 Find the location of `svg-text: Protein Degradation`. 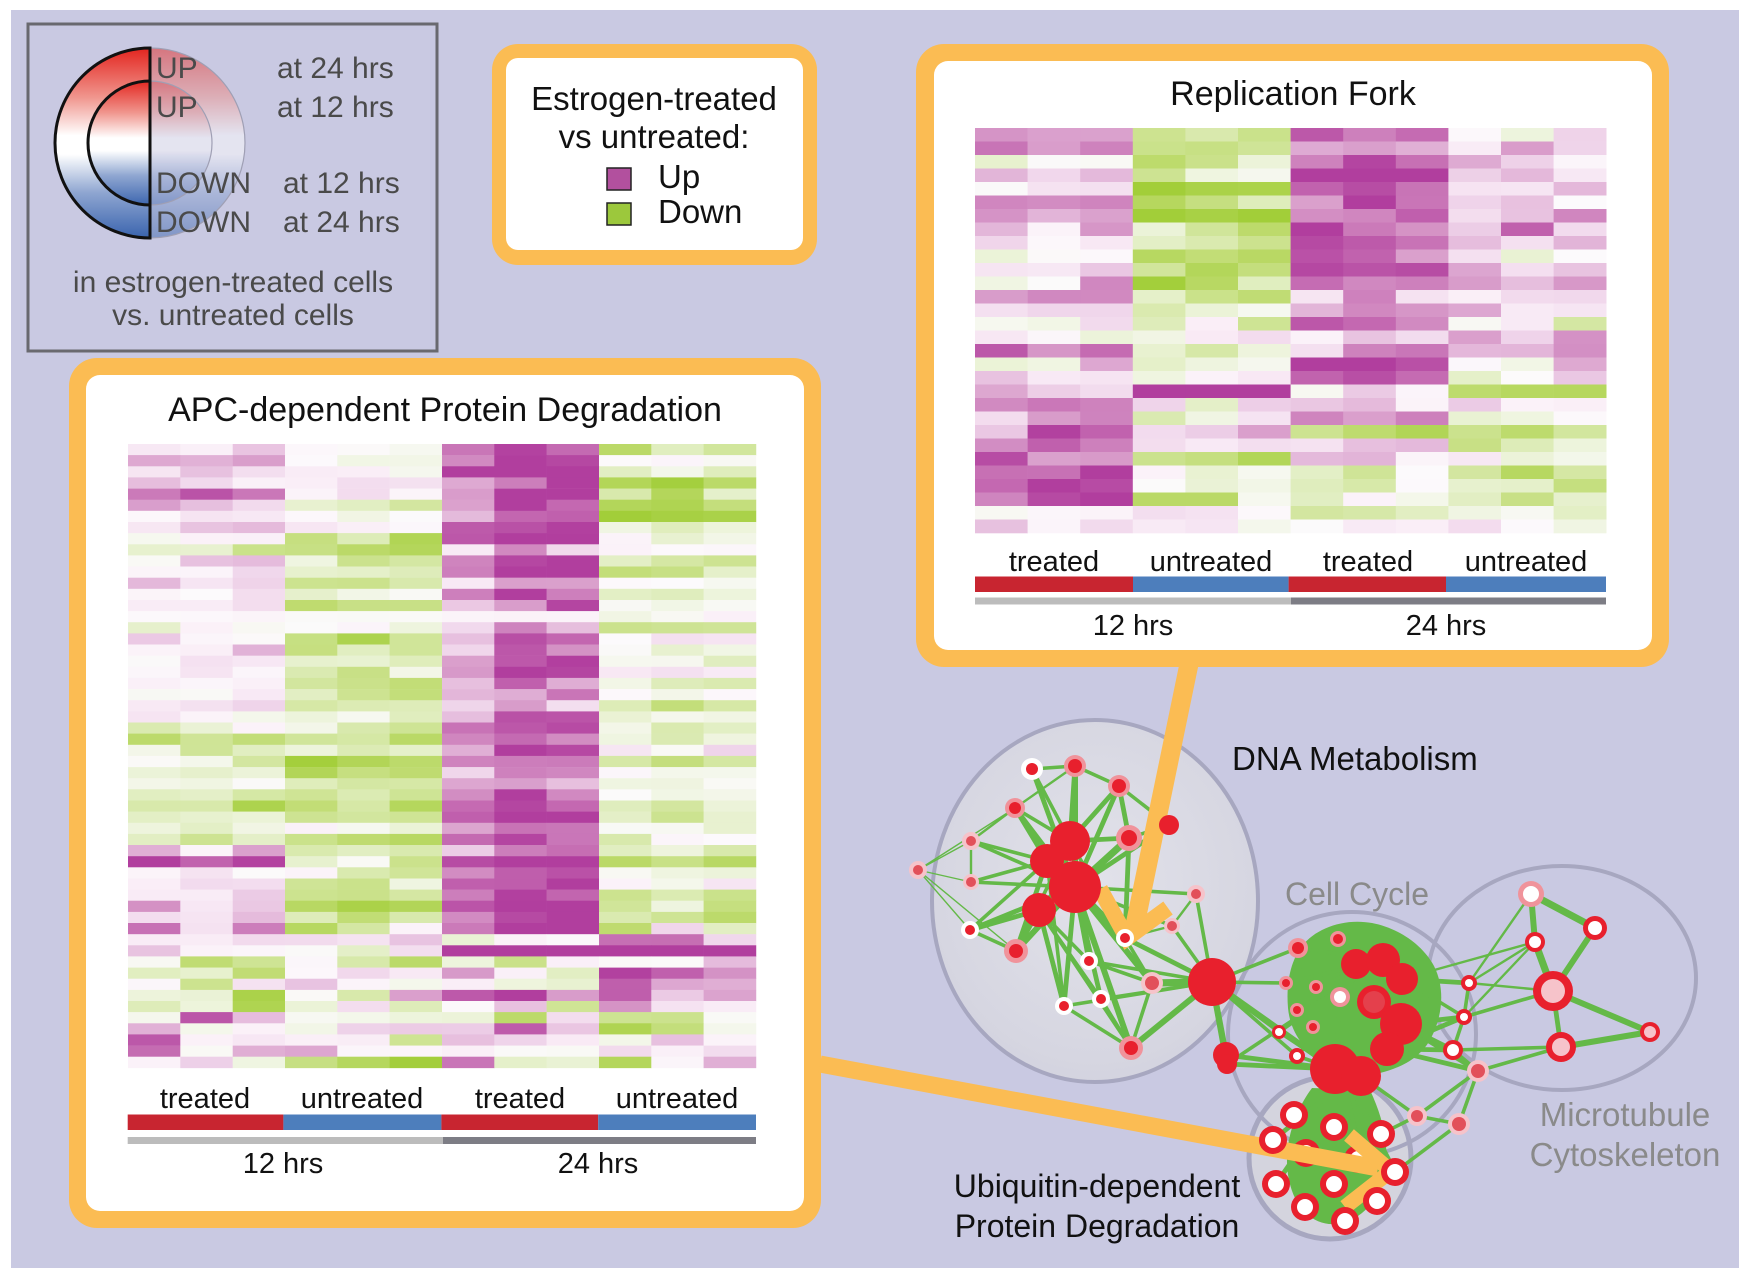

svg-text: Protein Degradation is located at coordinates (1097, 1226).